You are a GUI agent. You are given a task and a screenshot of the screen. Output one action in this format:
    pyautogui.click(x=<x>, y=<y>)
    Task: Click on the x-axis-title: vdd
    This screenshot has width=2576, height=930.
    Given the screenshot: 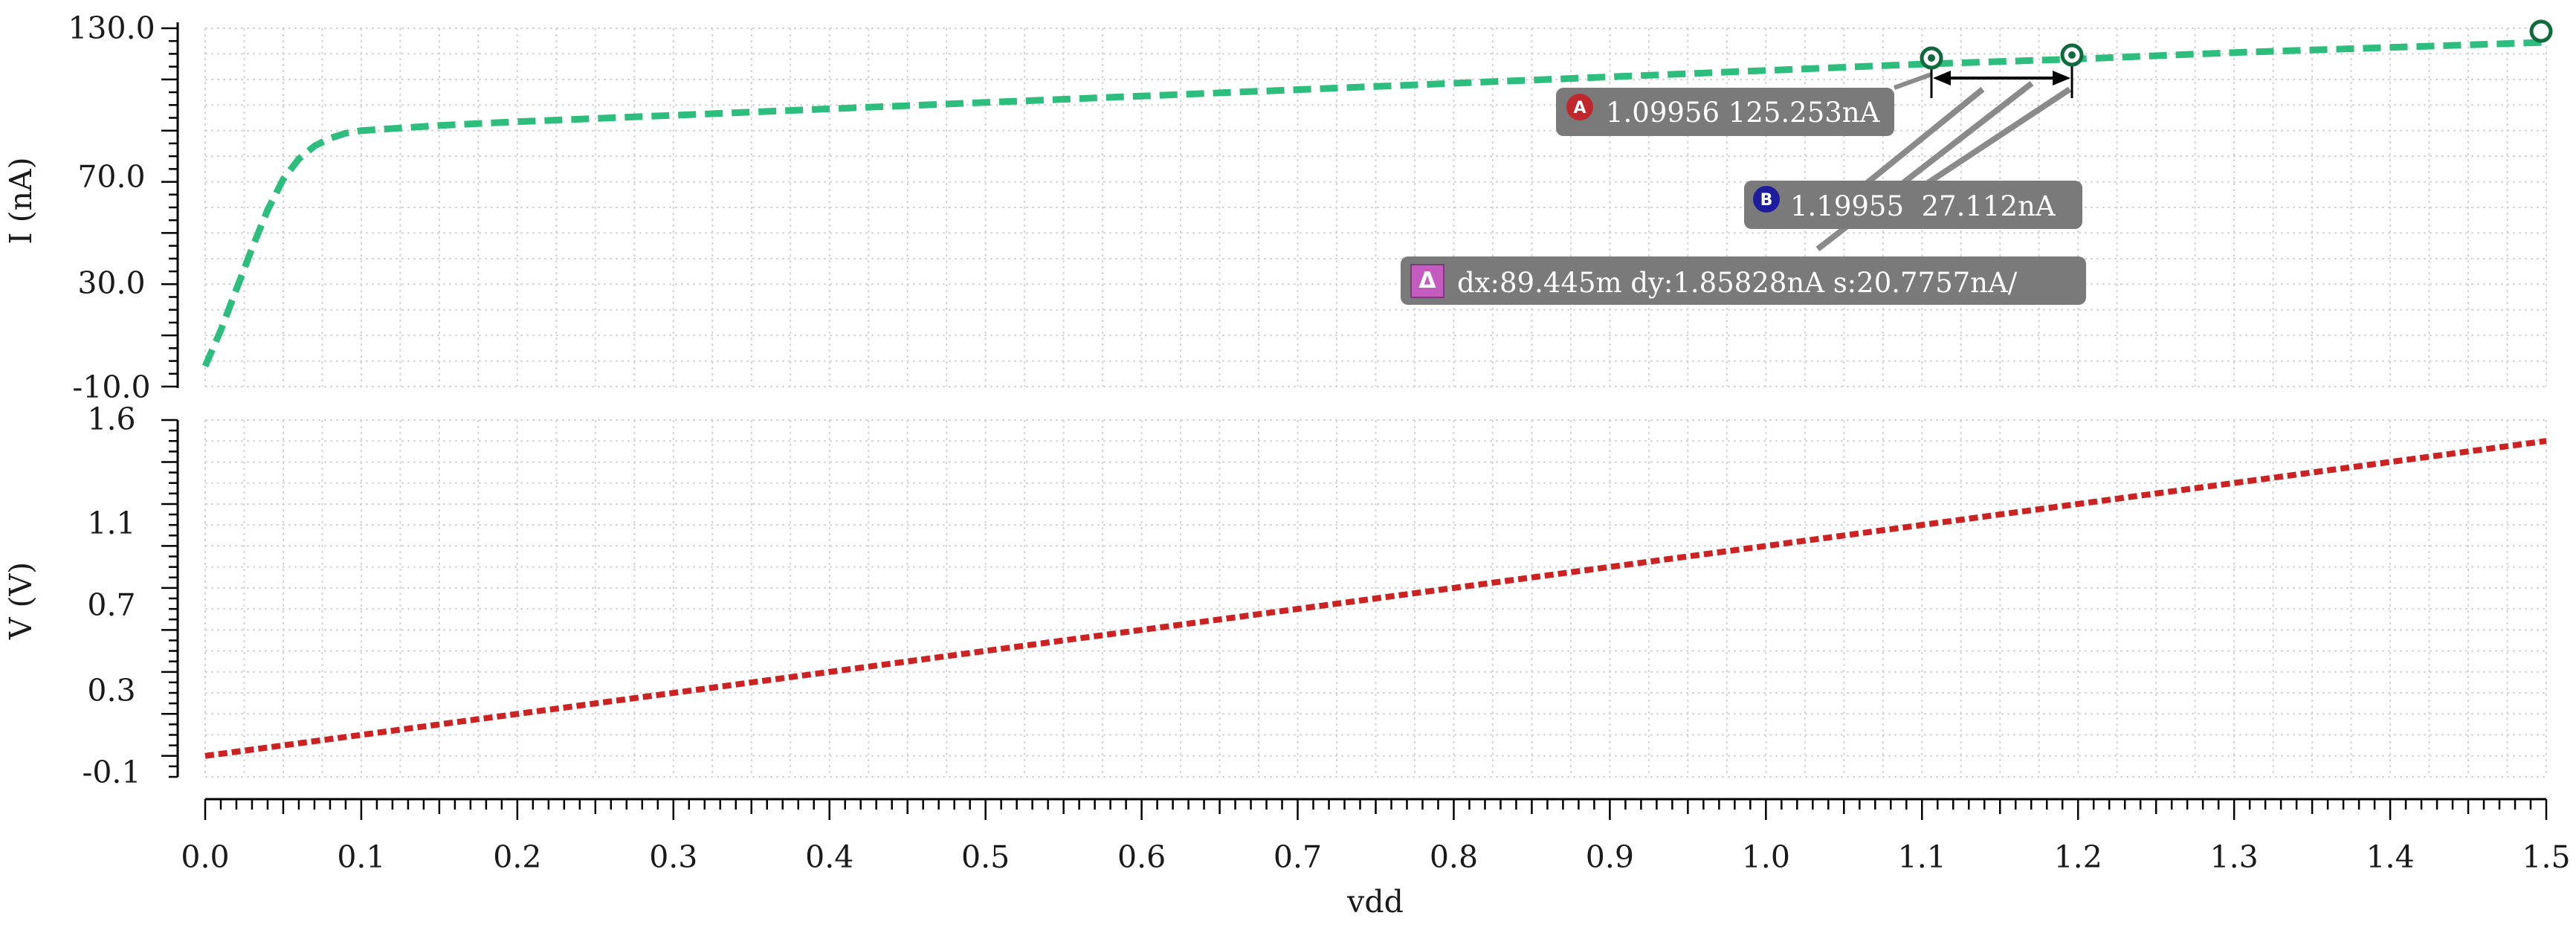 What is the action you would take?
    pyautogui.click(x=1375, y=902)
    